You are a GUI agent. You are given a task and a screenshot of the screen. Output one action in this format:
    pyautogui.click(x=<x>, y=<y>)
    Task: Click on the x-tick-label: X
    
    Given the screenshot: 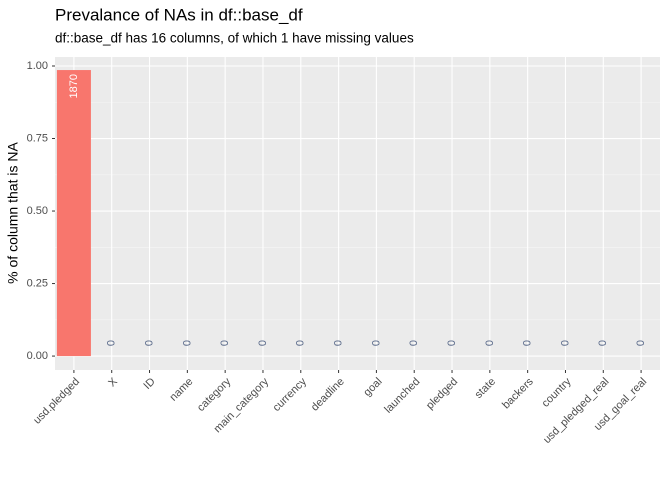 What is the action you would take?
    pyautogui.click(x=113, y=382)
    